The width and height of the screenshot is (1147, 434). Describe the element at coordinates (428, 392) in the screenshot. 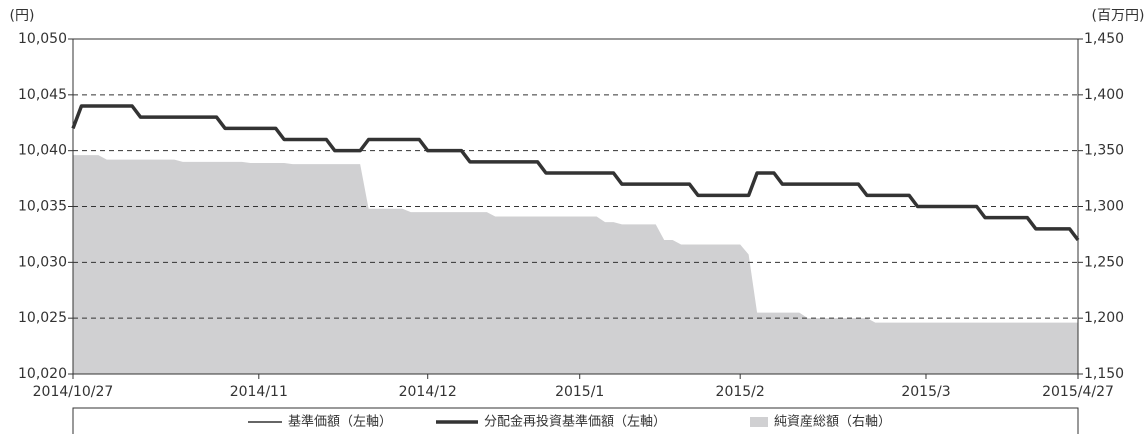

I see `x-tick-label: 2014/12` at that location.